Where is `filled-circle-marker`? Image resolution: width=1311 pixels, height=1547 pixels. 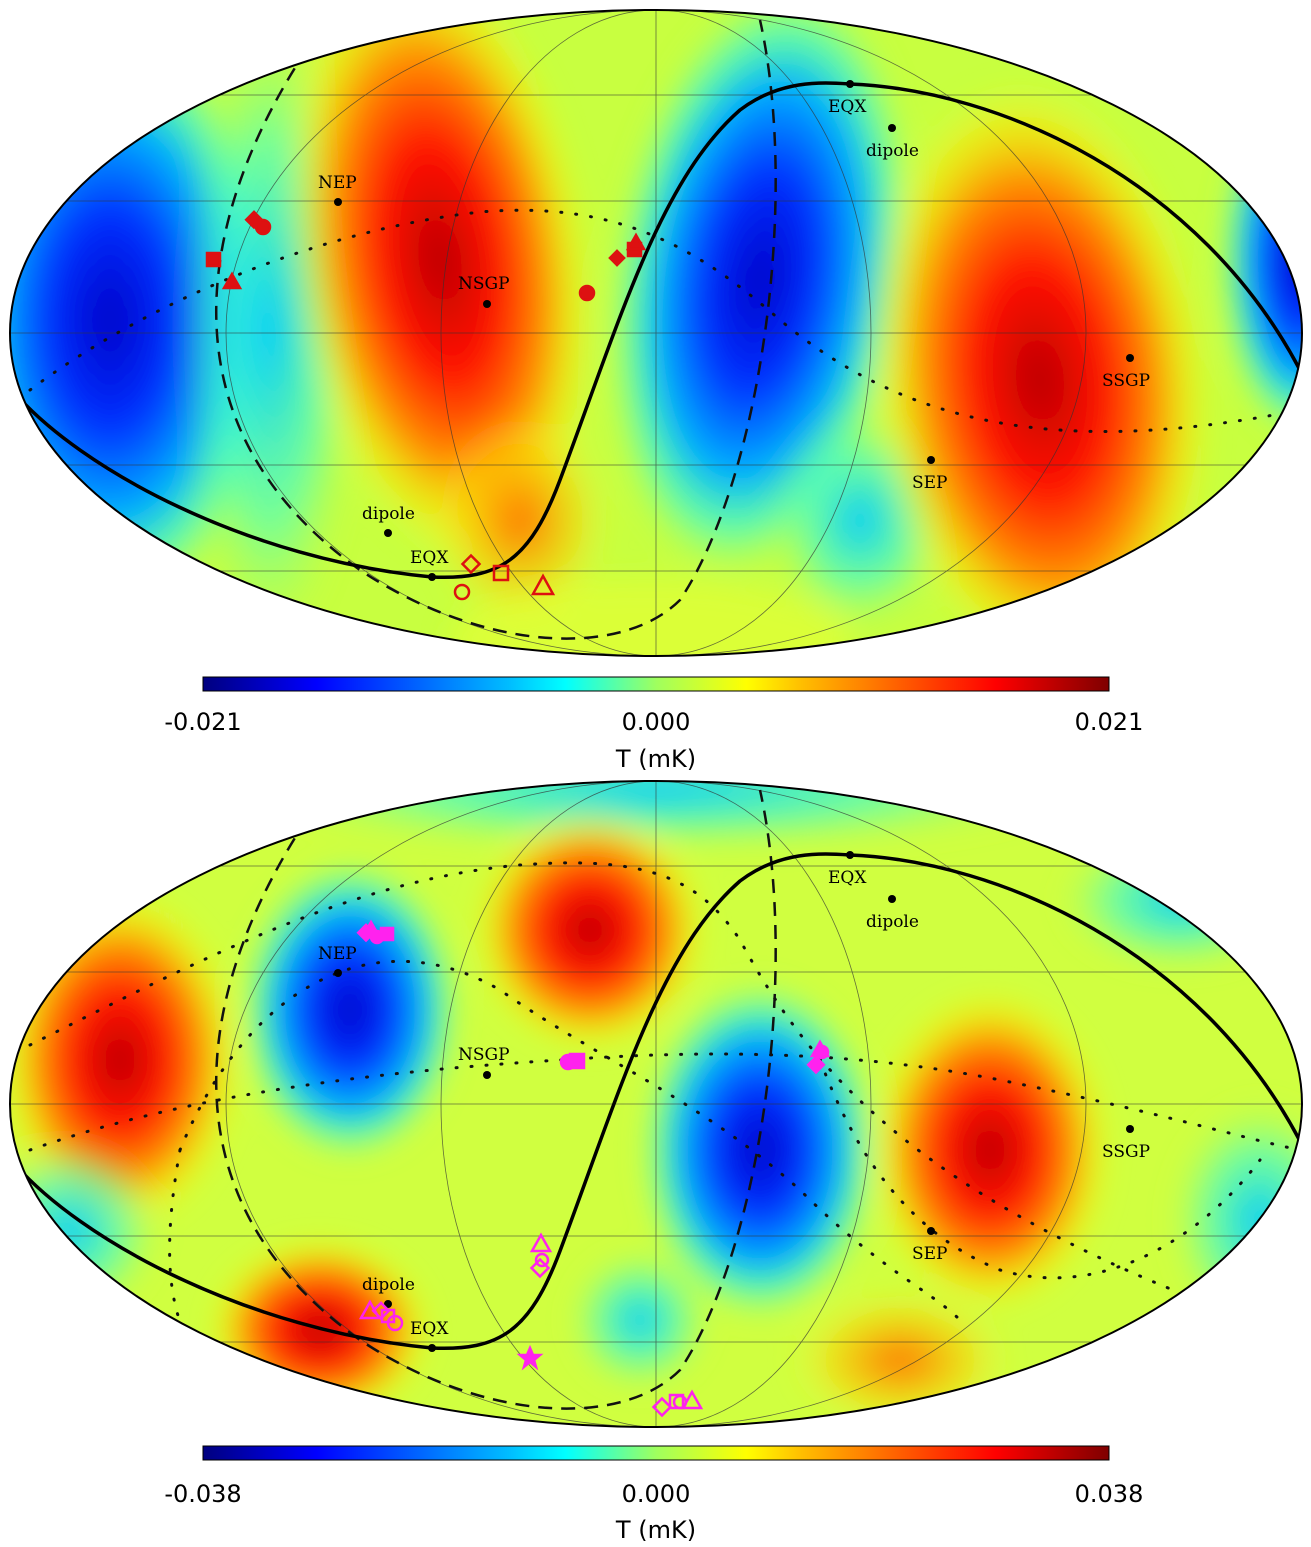
filled-circle-marker is located at coordinates (587, 293).